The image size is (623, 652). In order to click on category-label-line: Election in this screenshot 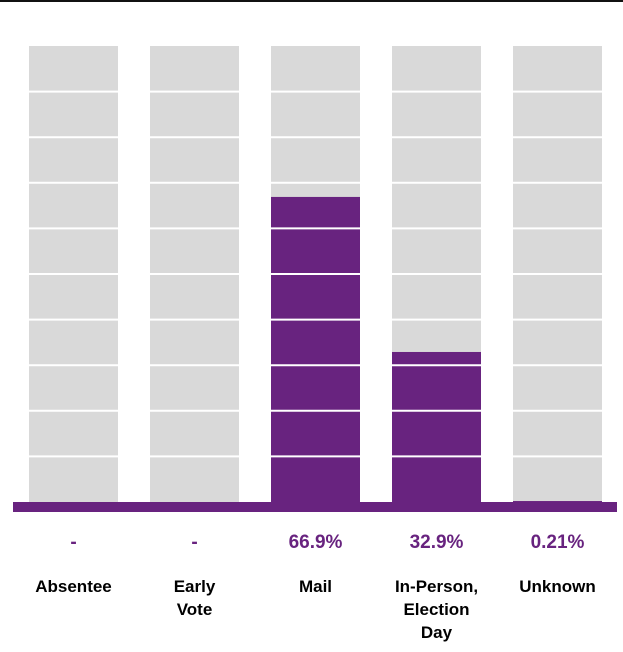, I will do `click(436, 609)`.